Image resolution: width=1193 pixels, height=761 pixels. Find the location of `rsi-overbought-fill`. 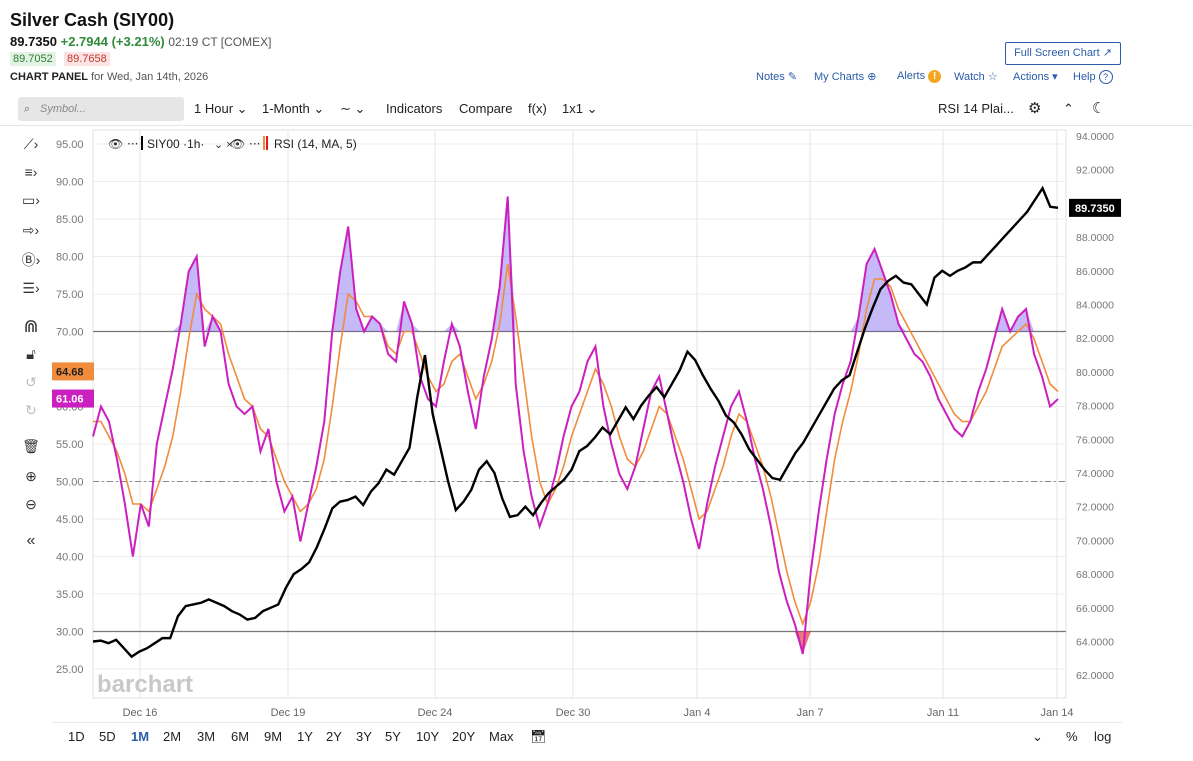

rsi-overbought-fill is located at coordinates (192, 294).